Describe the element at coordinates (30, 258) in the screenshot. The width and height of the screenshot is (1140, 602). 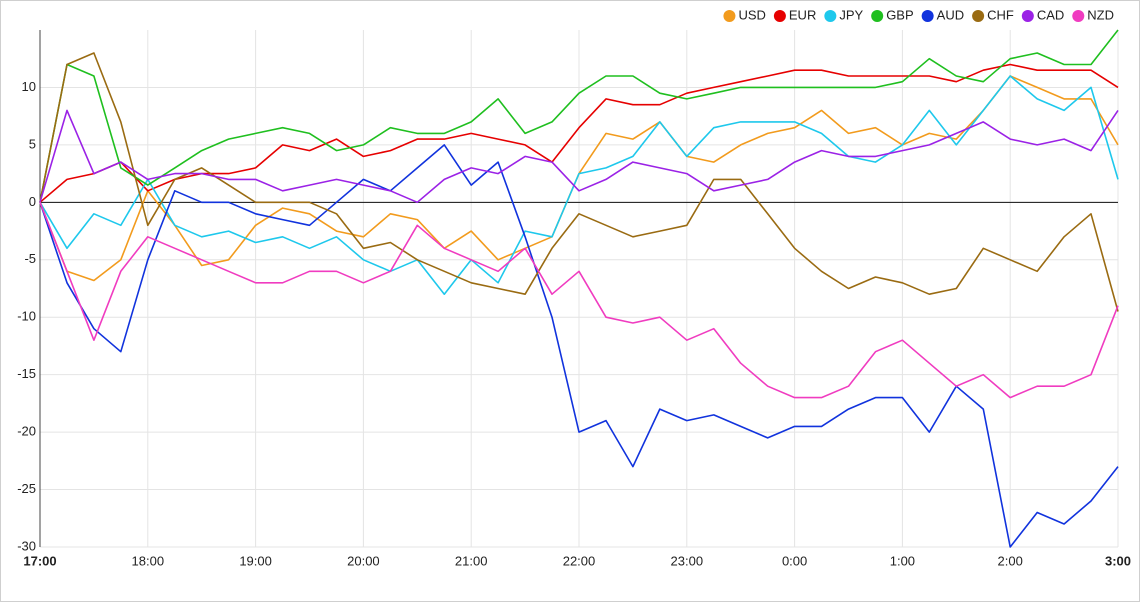
I see `y-tick-label: -5` at that location.